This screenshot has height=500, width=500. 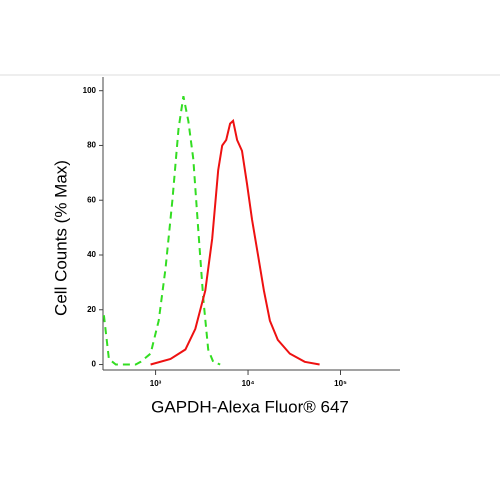 What do you see at coordinates (94, 364) in the screenshot?
I see `y-tick-label: 0` at bounding box center [94, 364].